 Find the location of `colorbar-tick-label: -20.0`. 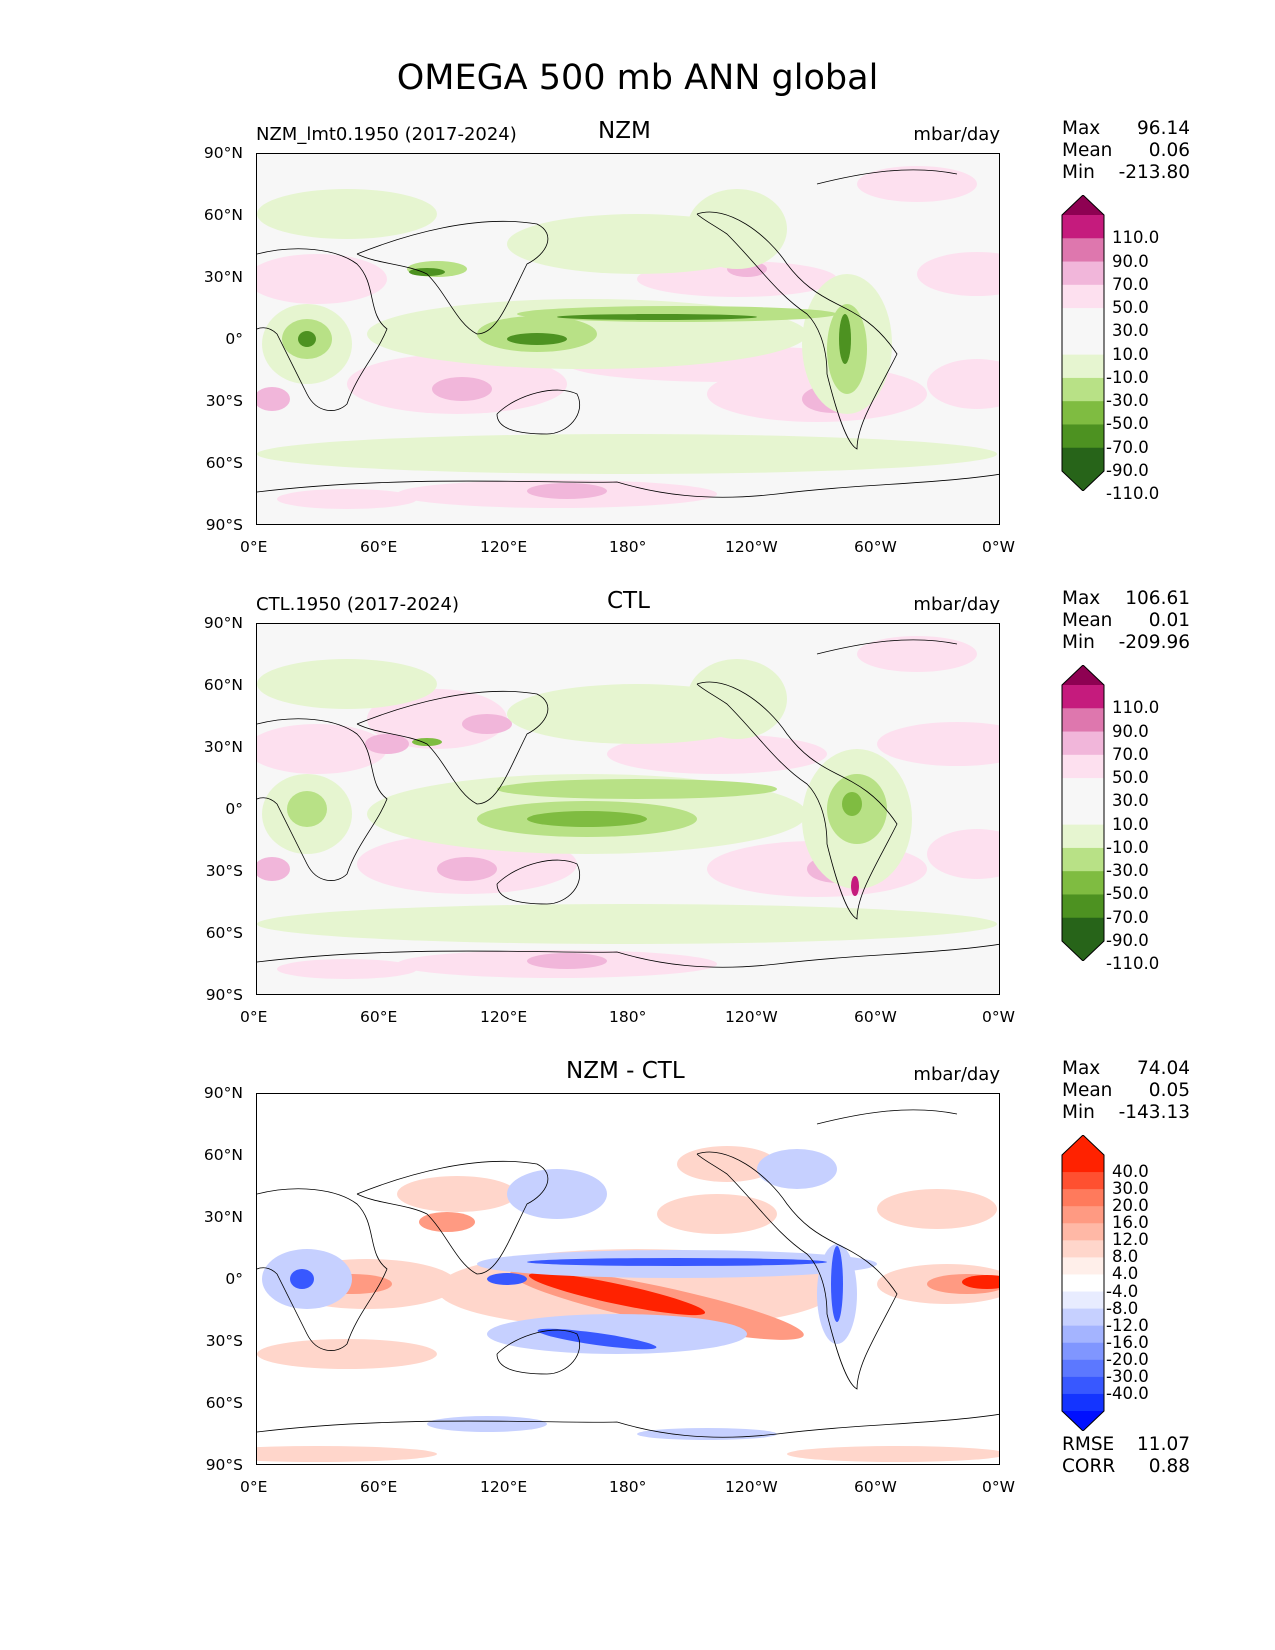

colorbar-tick-label: -20.0 is located at coordinates (1127, 1359).